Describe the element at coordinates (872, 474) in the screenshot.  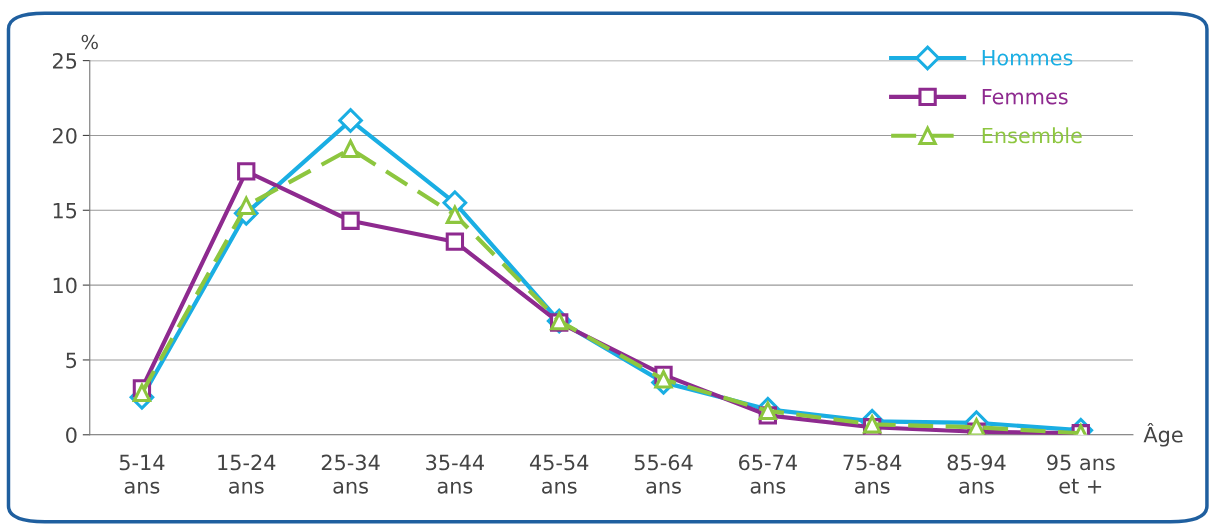
I see `x-tick-label: 75-84 ans` at that location.